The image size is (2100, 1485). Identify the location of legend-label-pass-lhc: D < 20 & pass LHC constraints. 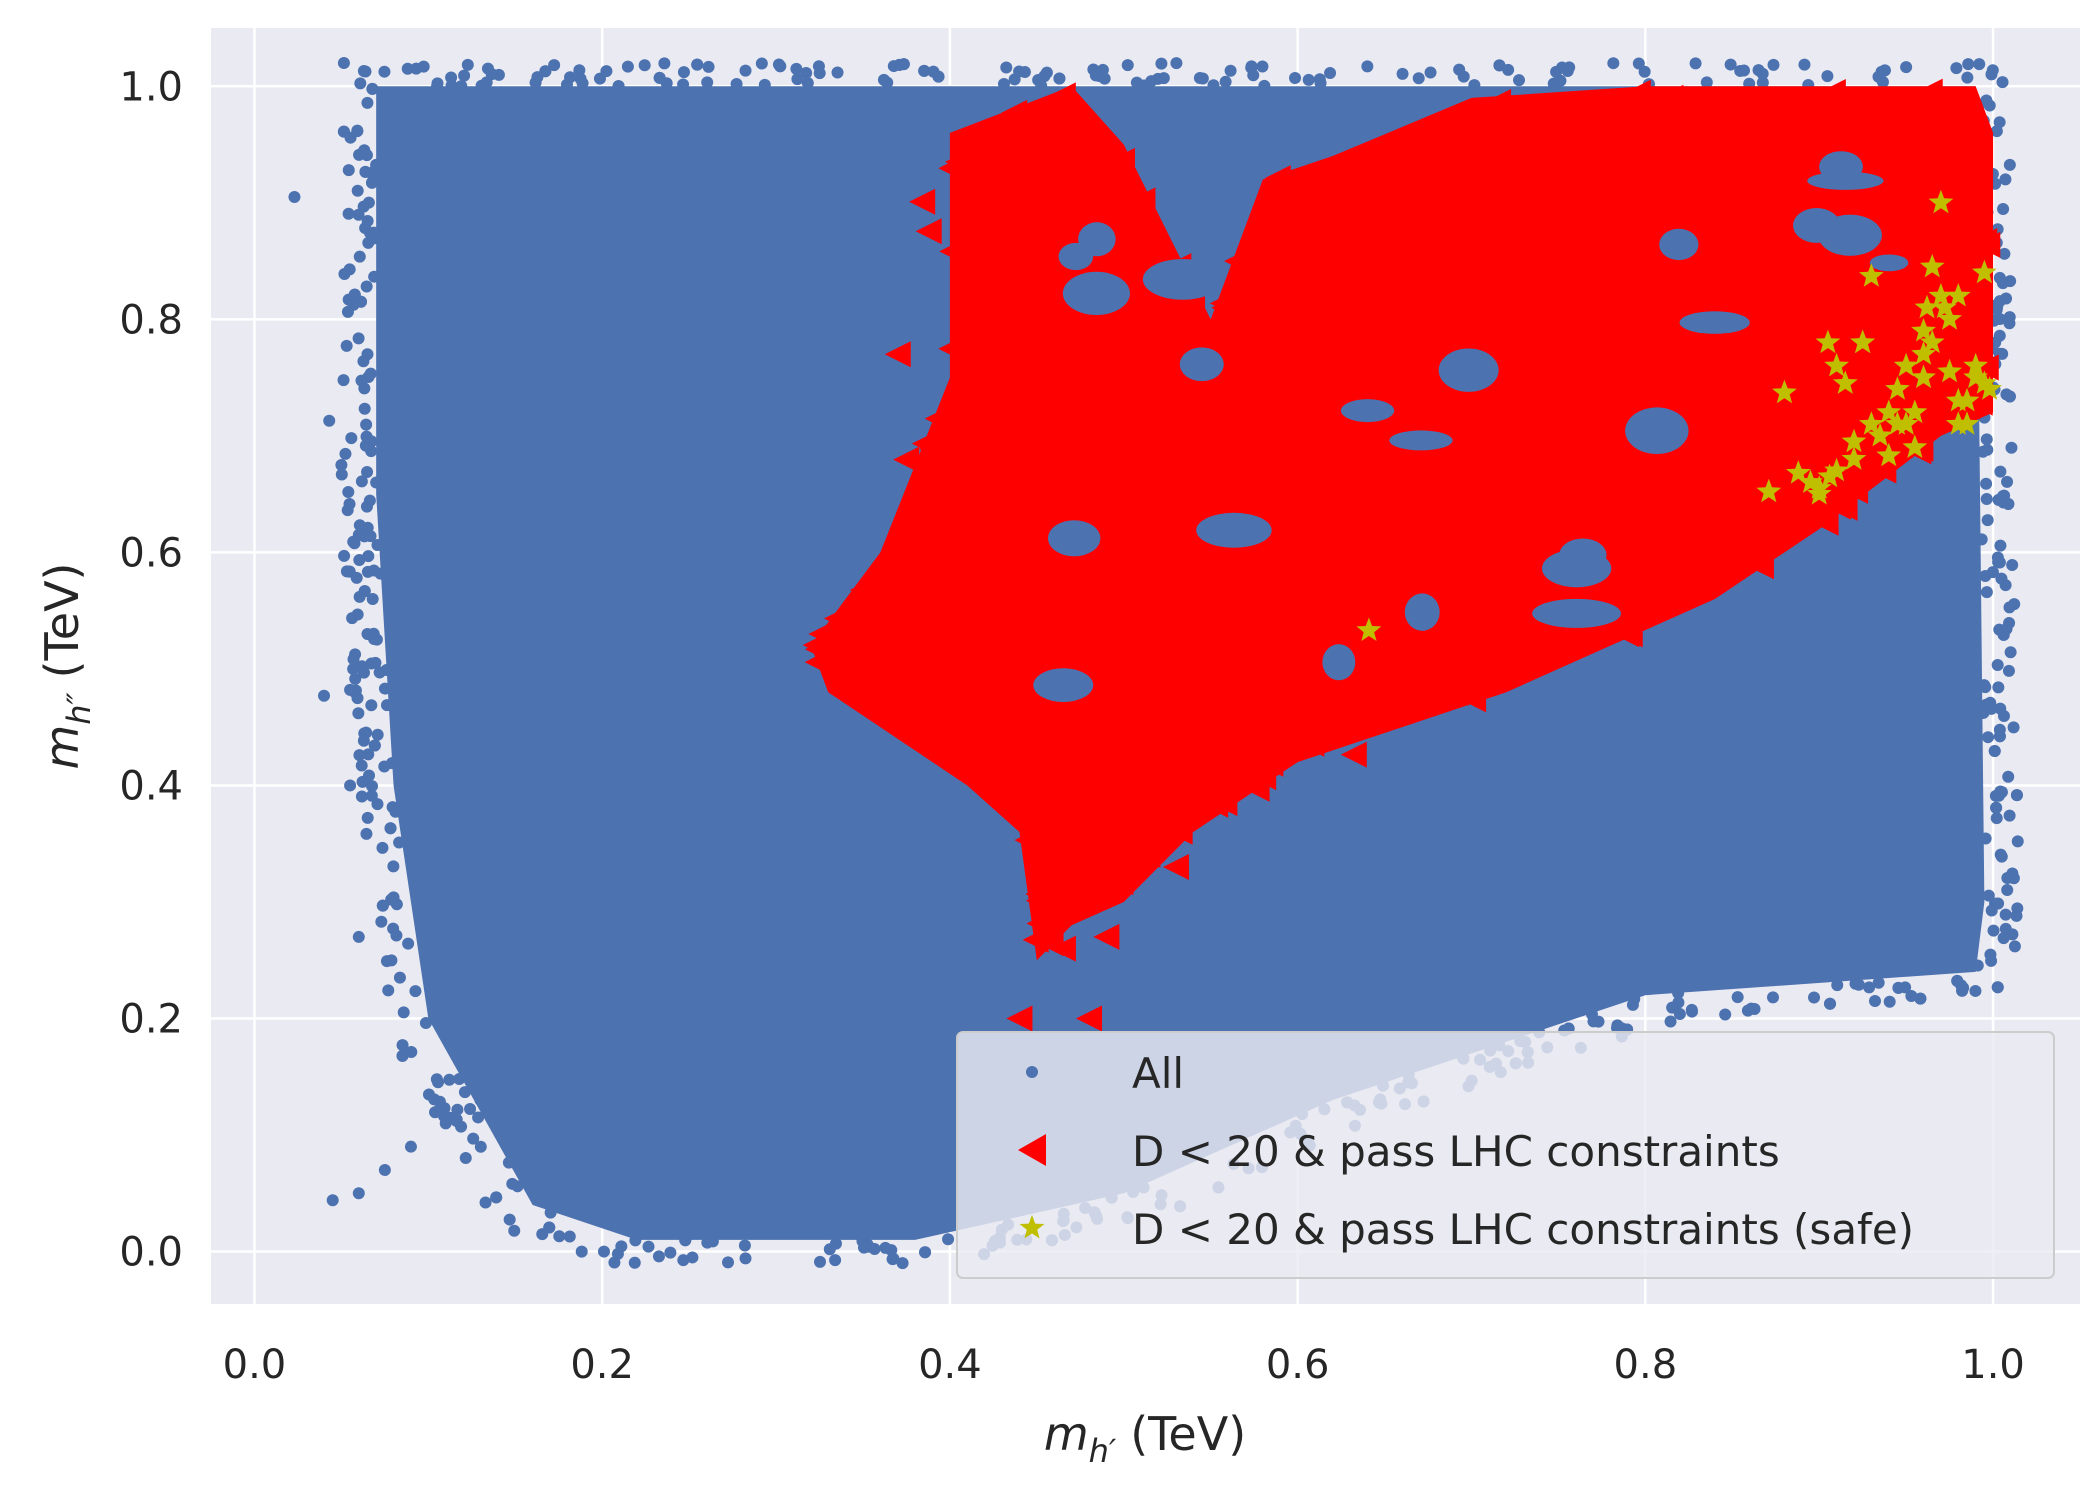
(1456, 1151).